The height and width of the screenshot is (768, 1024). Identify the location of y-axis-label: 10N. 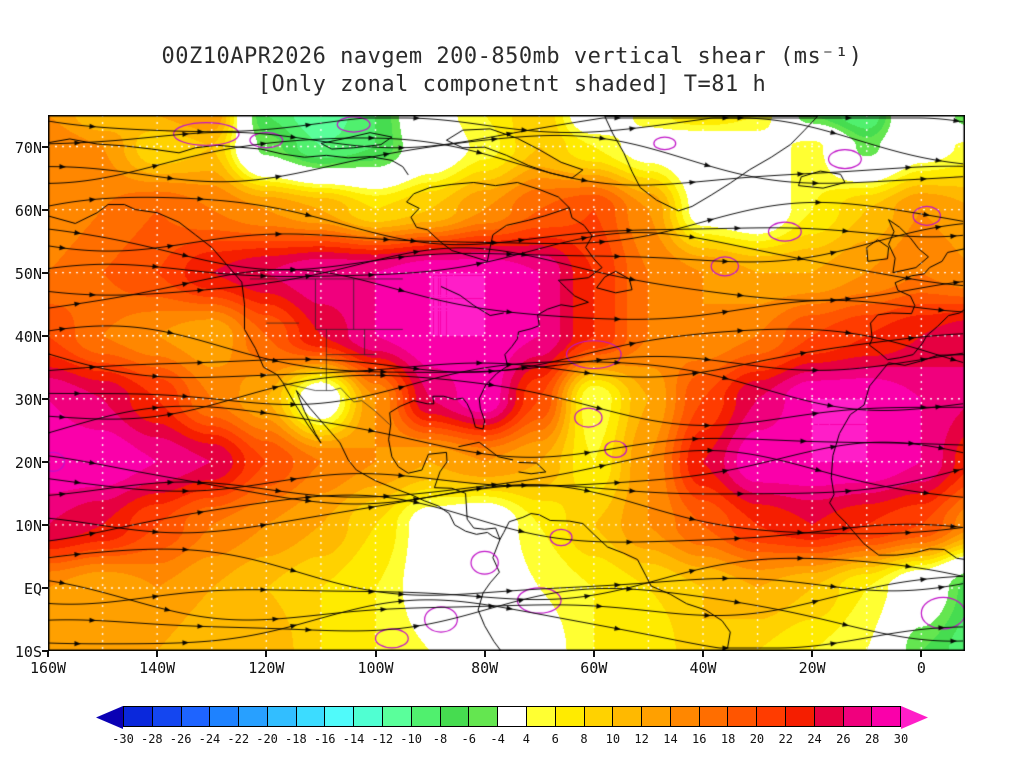
(28, 525).